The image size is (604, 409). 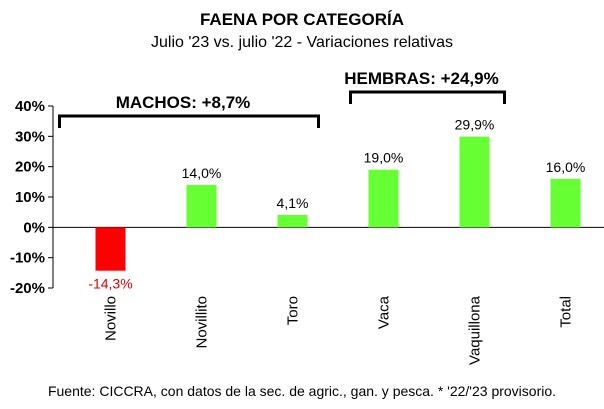 What do you see at coordinates (34, 227) in the screenshot?
I see `y-tick-label: 0%` at bounding box center [34, 227].